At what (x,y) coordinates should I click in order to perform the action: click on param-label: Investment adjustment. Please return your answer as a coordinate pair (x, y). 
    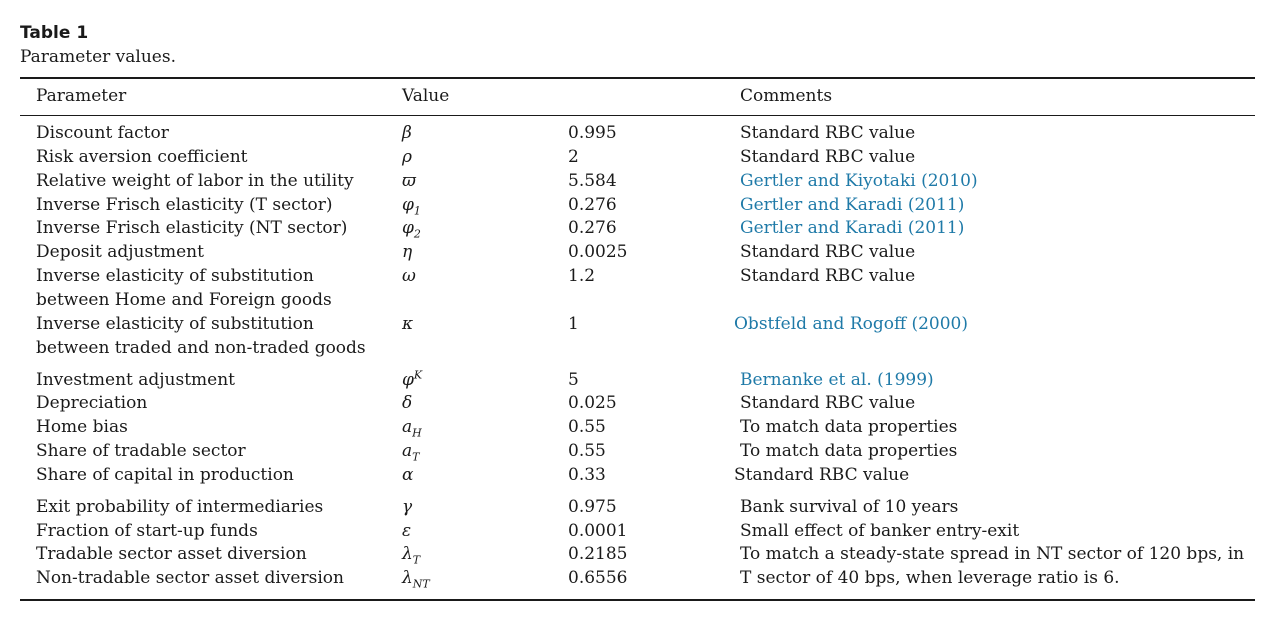
    Looking at the image, I should click on (136, 380).